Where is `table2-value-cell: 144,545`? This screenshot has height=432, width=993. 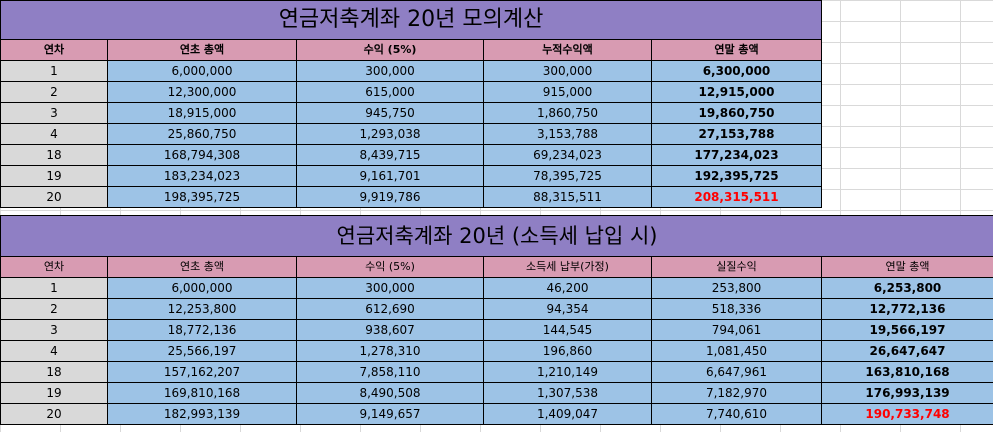 table2-value-cell: 144,545 is located at coordinates (567, 330).